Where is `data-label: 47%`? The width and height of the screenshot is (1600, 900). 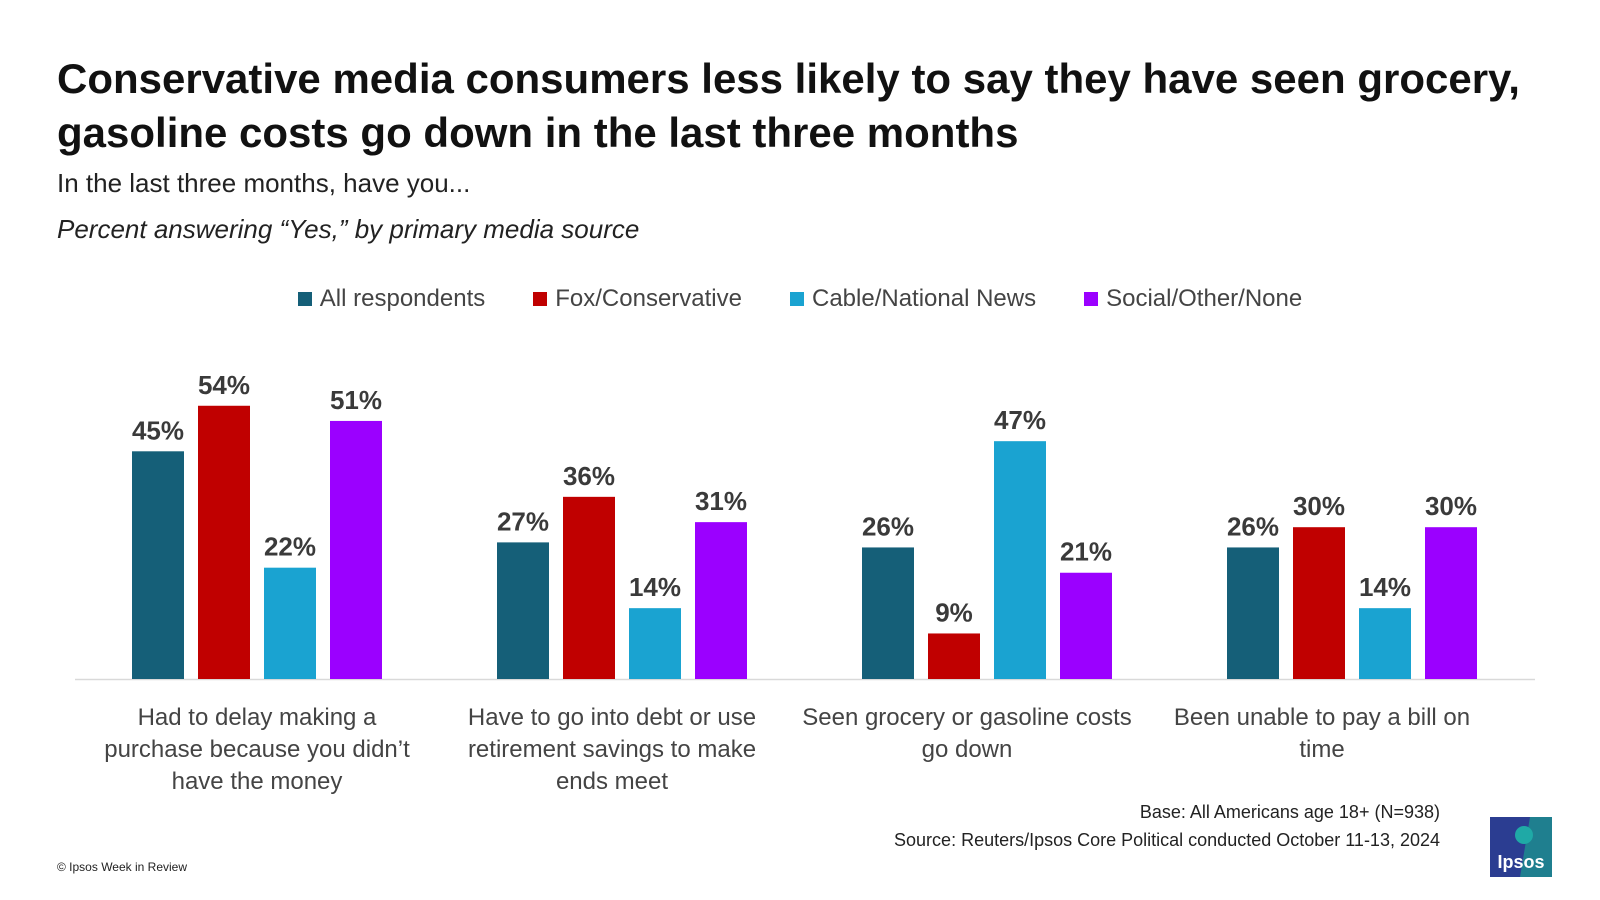 data-label: 47% is located at coordinates (1020, 420).